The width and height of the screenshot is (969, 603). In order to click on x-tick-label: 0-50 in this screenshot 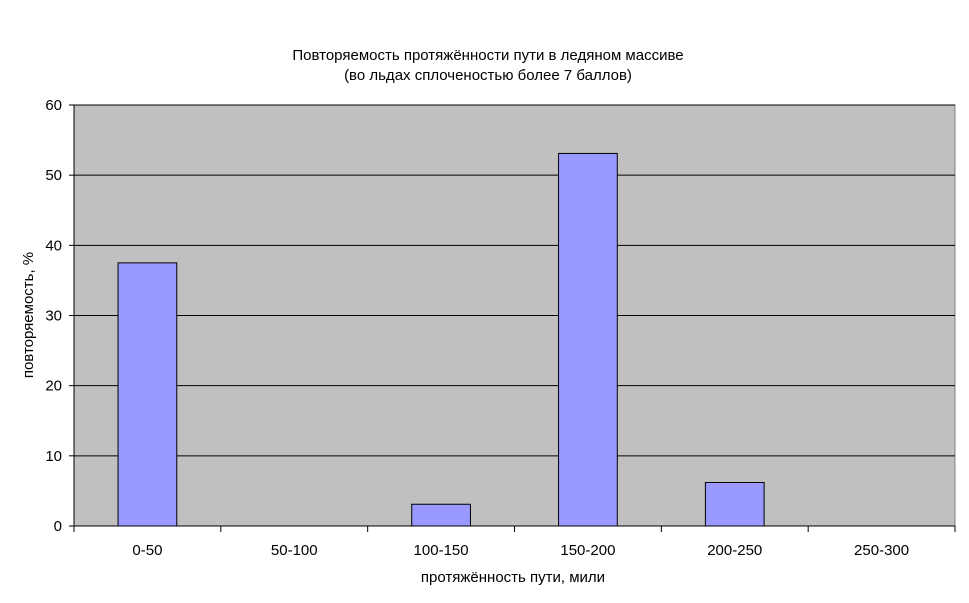, I will do `click(147, 550)`.